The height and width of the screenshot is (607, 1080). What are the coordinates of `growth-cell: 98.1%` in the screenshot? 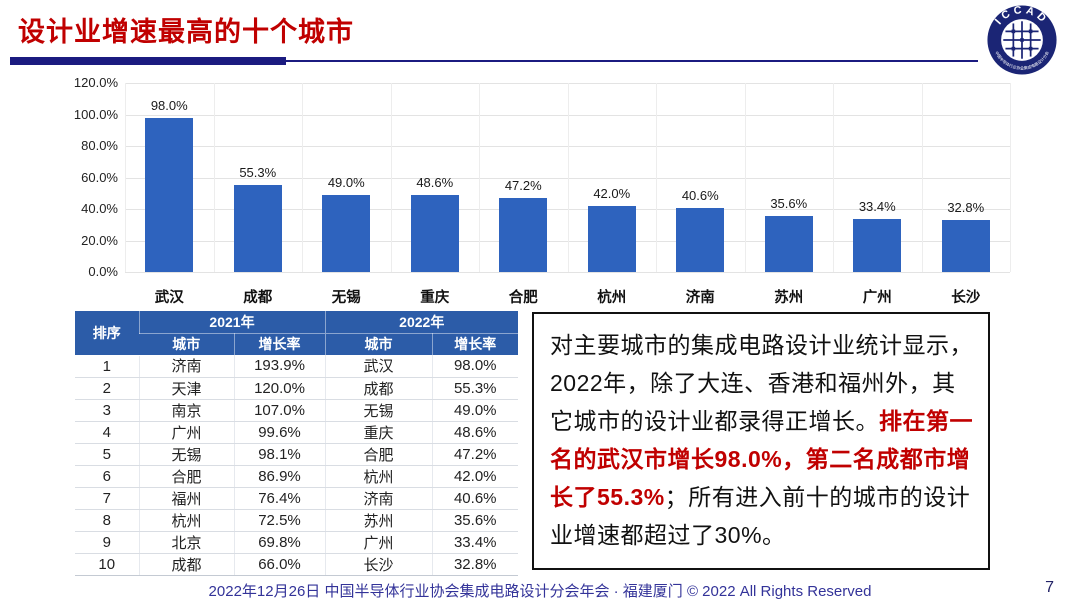 It's located at (279, 454).